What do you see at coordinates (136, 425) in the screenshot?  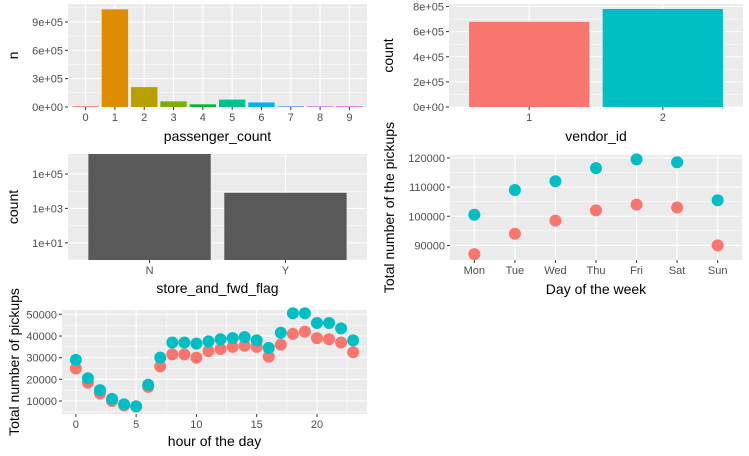 I see `hour-x-tick-label: 5` at bounding box center [136, 425].